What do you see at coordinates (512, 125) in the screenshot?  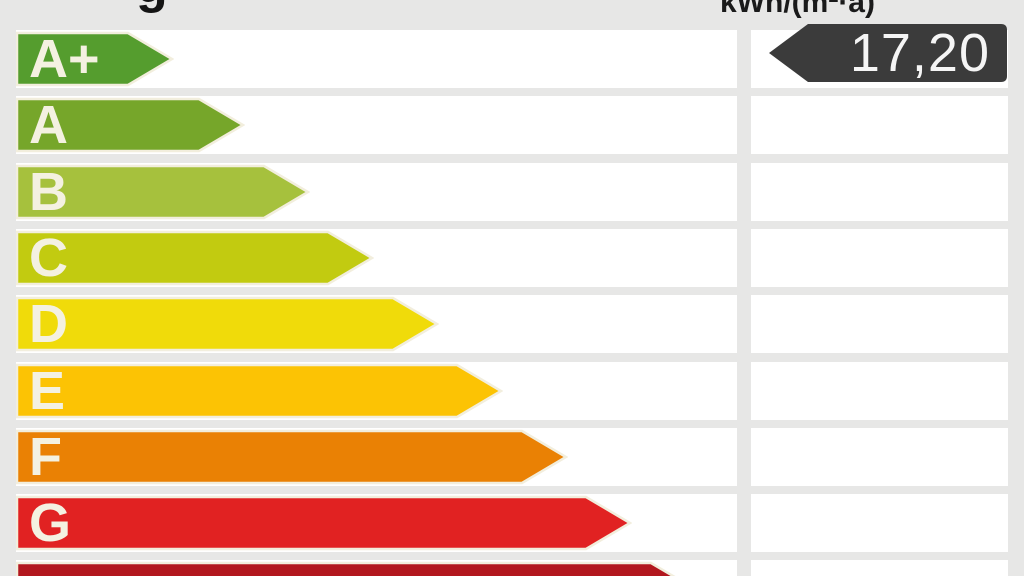 I see `energy-row-a: A` at bounding box center [512, 125].